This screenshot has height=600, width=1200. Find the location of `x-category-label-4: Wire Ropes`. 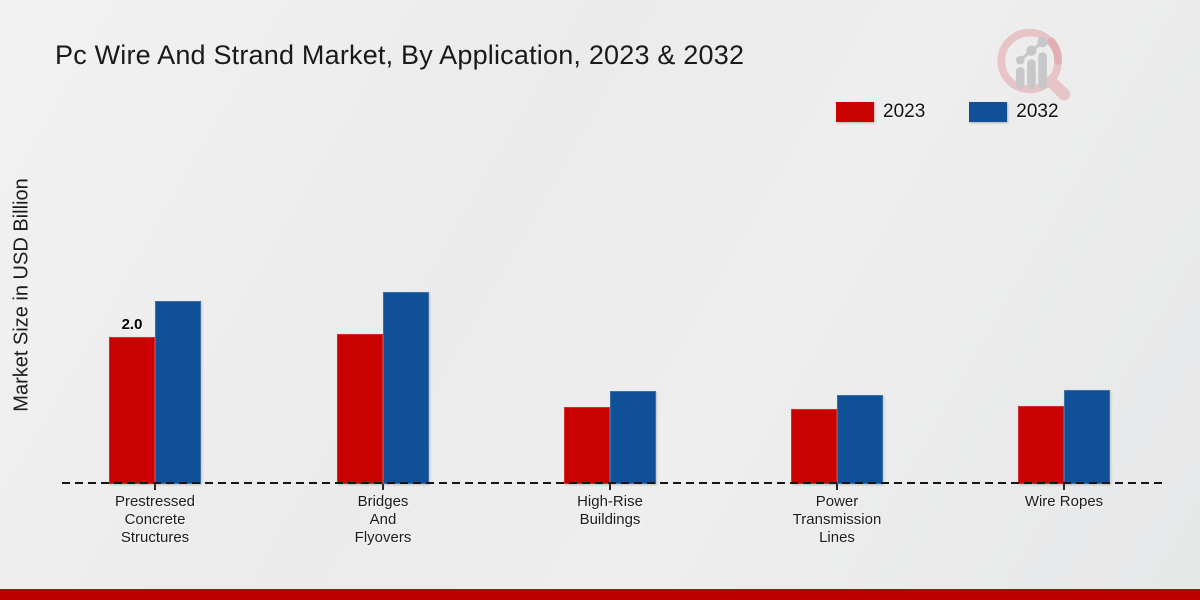

x-category-label-4: Wire Ropes is located at coordinates (1064, 502).